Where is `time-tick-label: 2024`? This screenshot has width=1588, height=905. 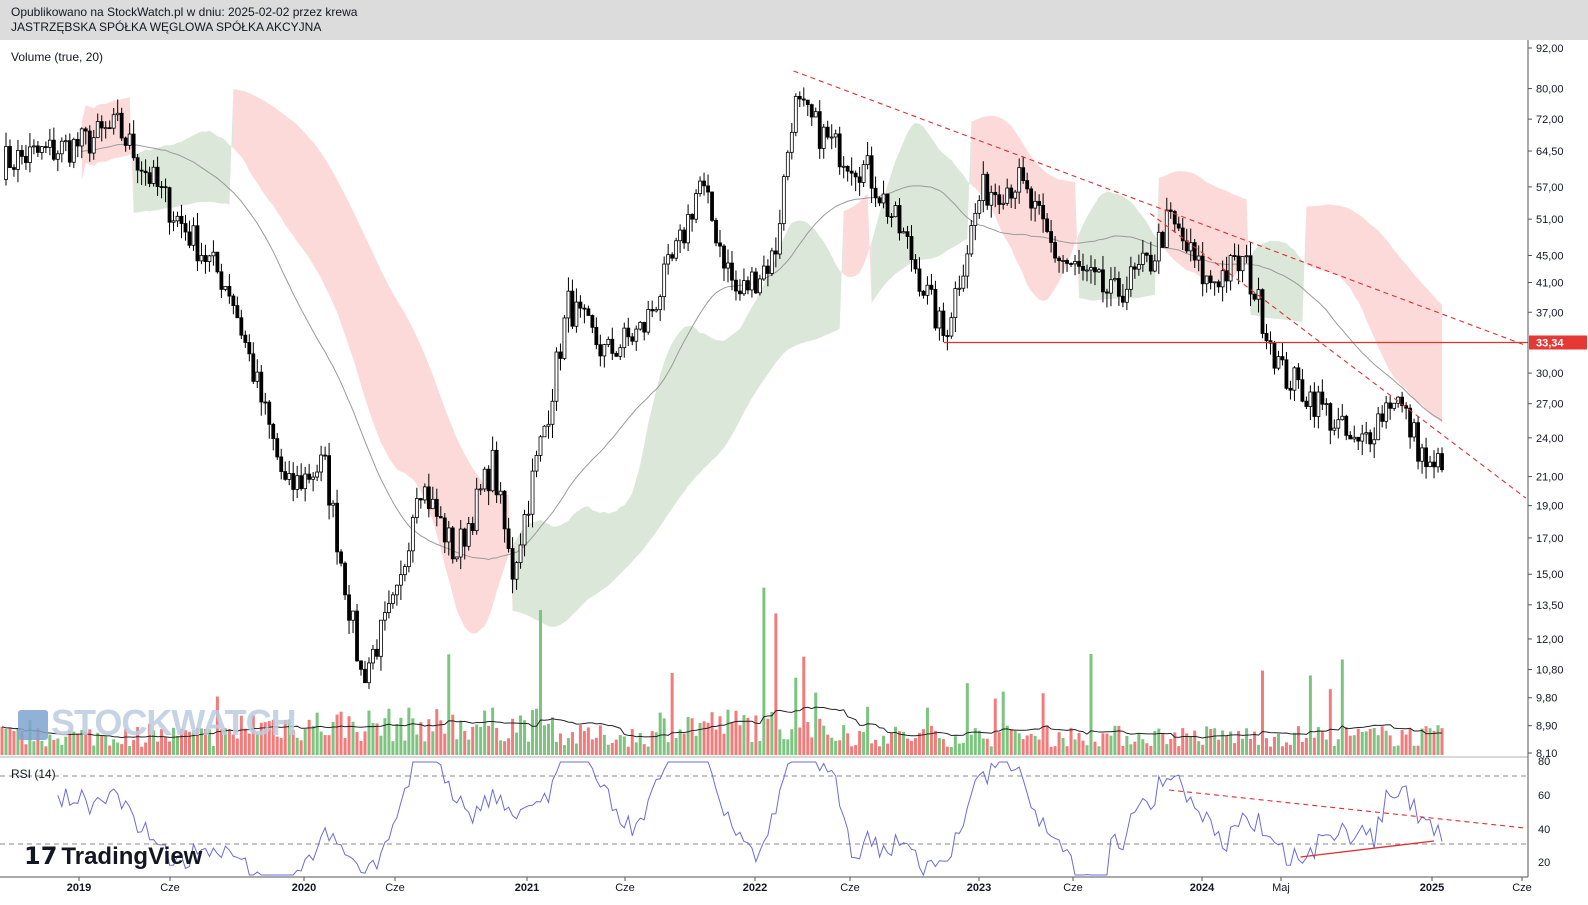
time-tick-label: 2024 is located at coordinates (1202, 888).